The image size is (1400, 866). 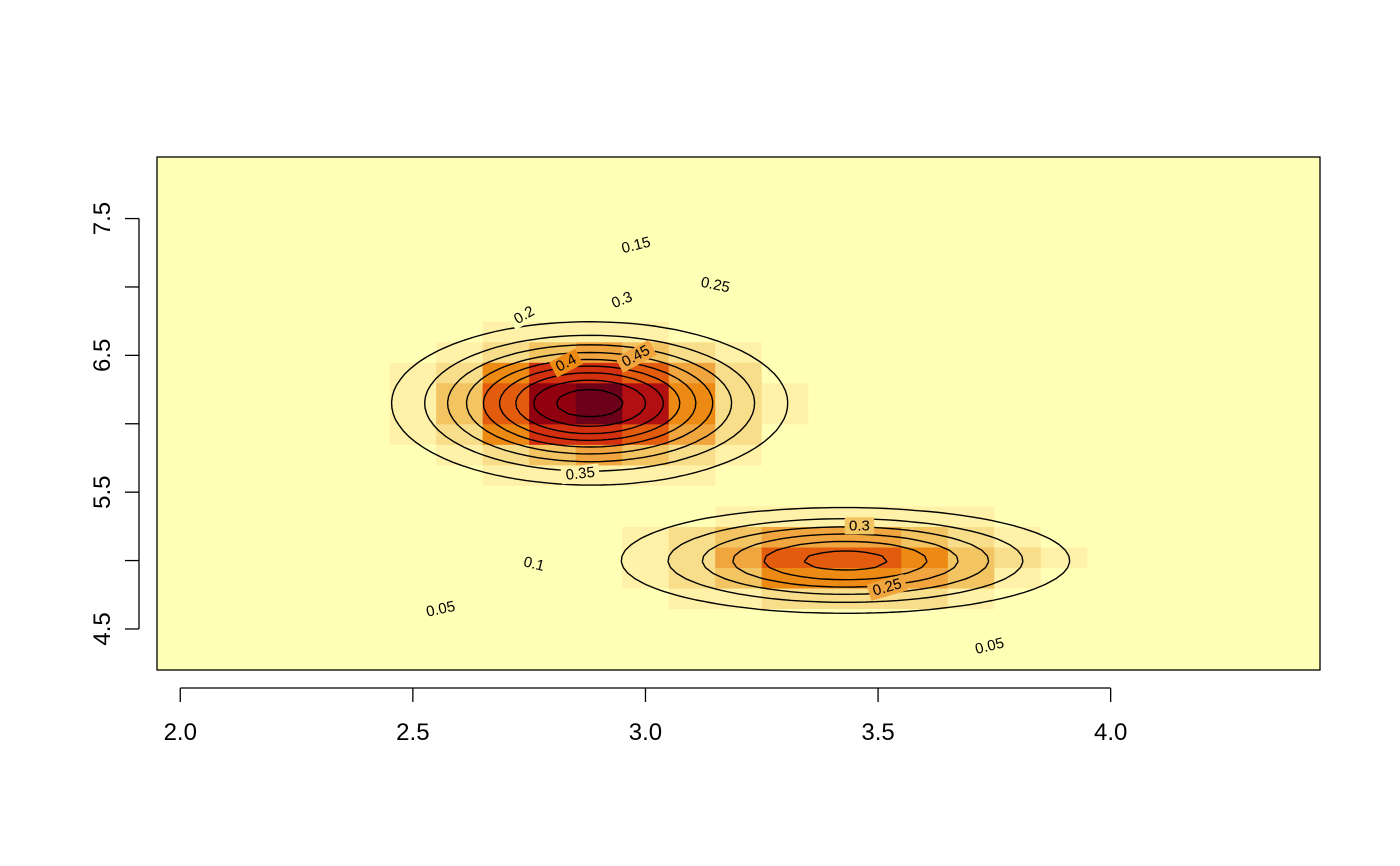 What do you see at coordinates (877, 732) in the screenshot?
I see `x-tick-label: 3.5` at bounding box center [877, 732].